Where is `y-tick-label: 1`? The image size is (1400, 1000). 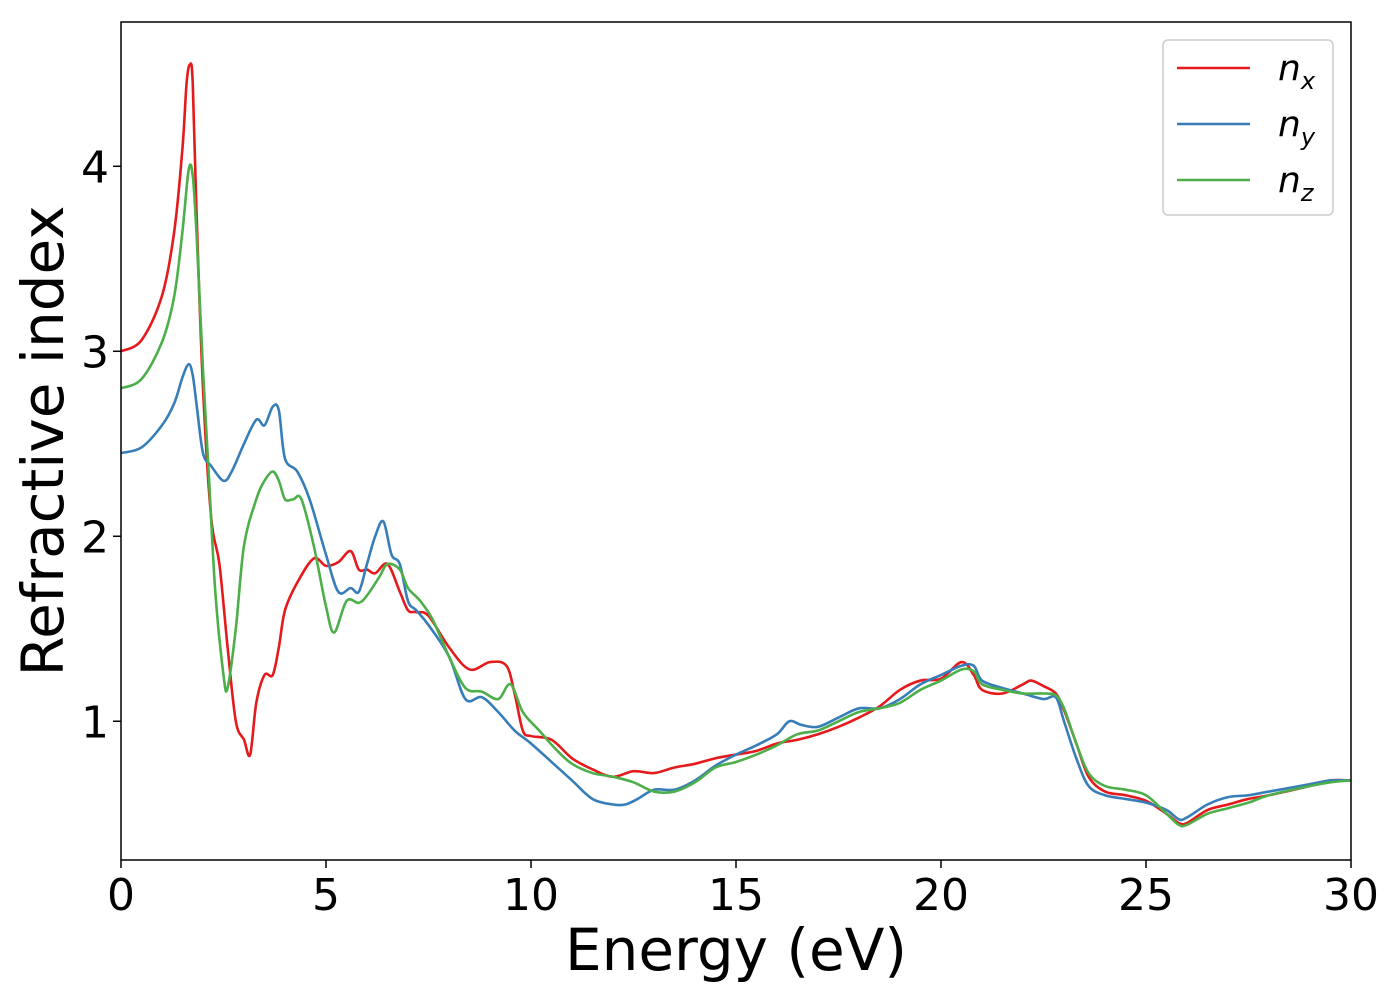
y-tick-label: 1 is located at coordinates (95, 722).